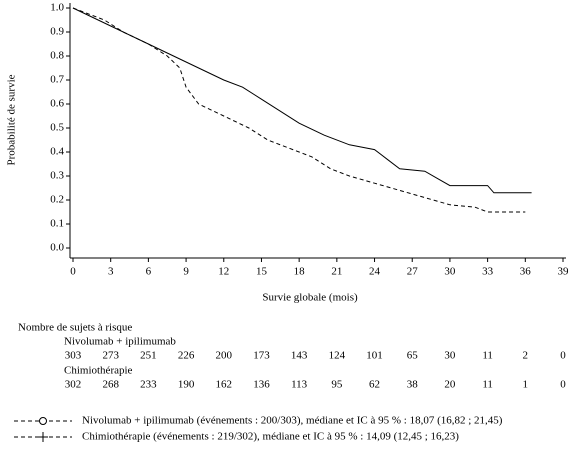  Describe the element at coordinates (57, 248) in the screenshot. I see `y-tick-label: 0.0` at that location.